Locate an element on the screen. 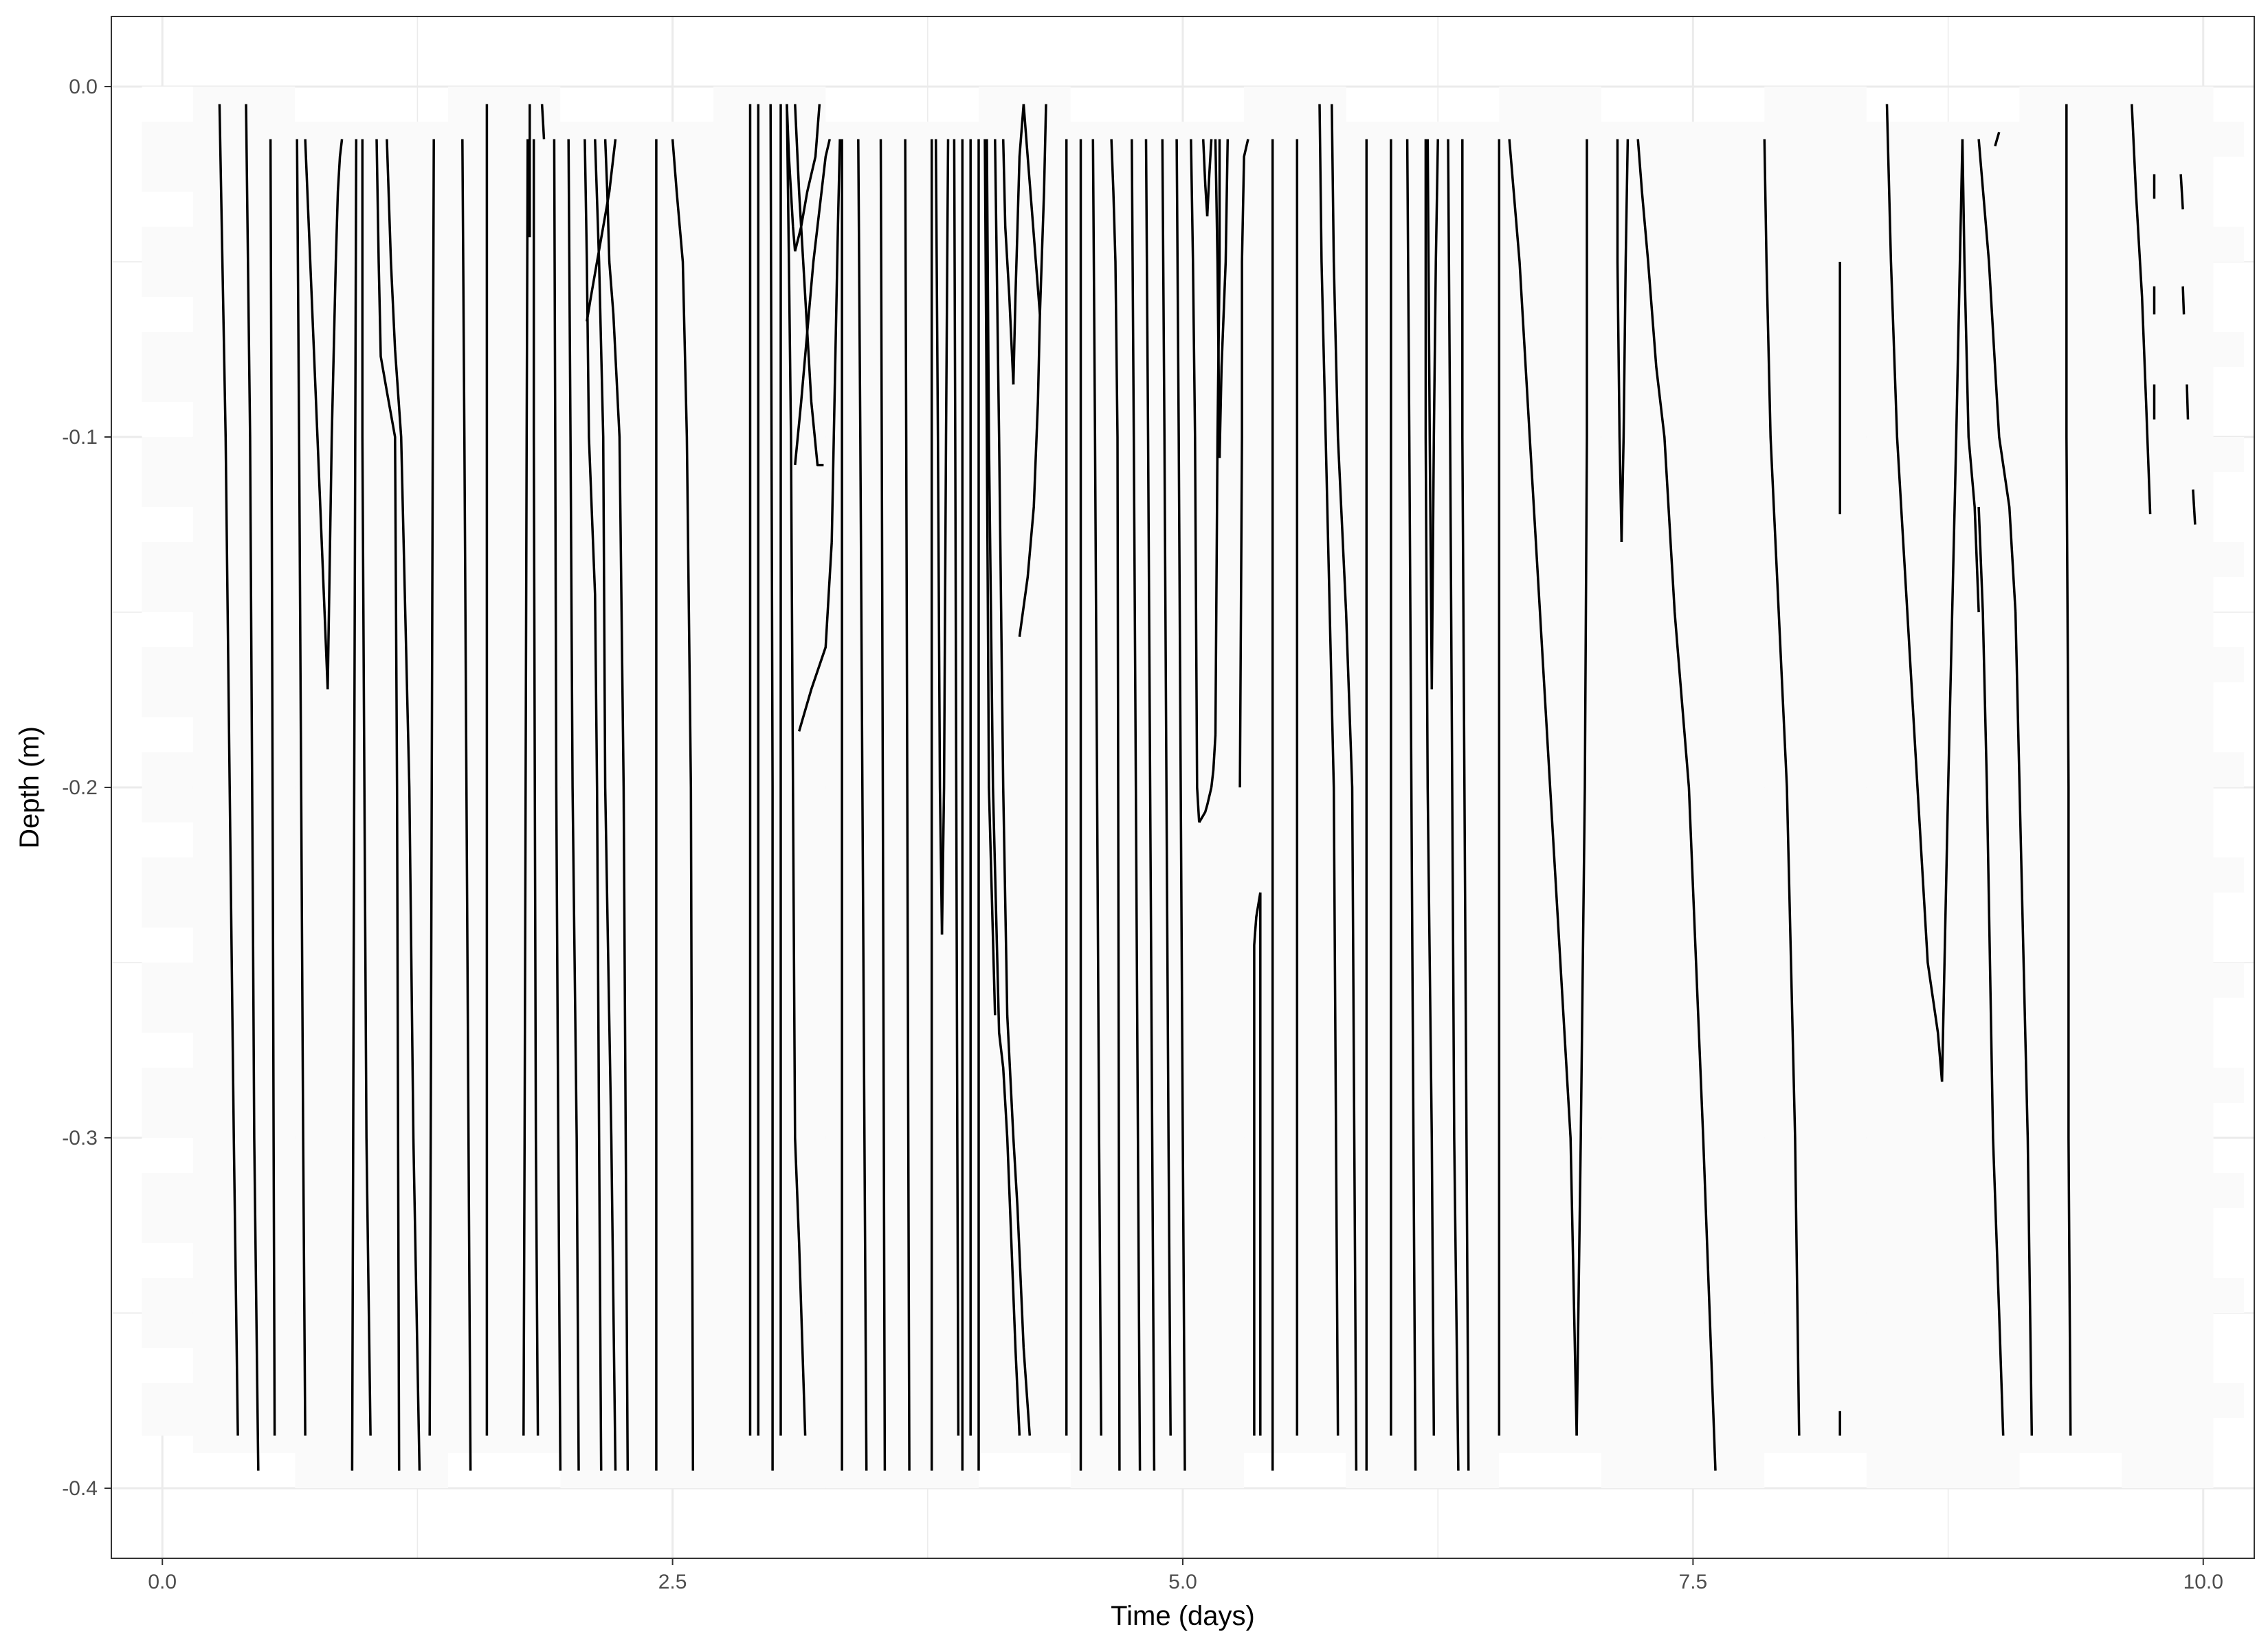 The height and width of the screenshot is (1649, 2268). y-tick-label: 0.0 is located at coordinates (83, 87).